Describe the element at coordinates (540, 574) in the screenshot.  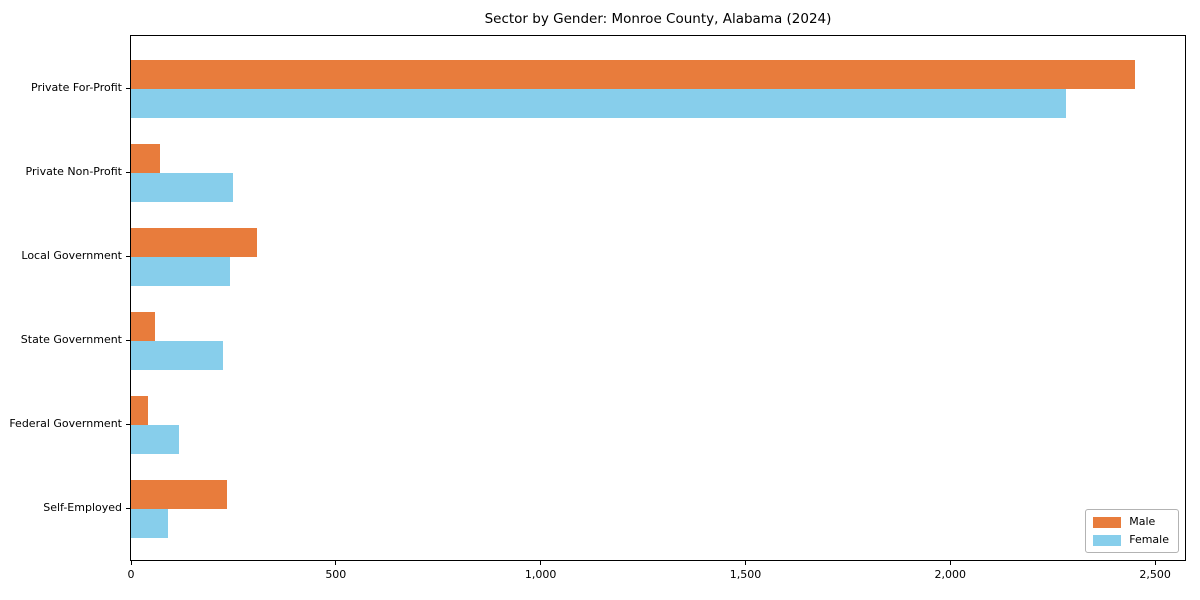
I see `x-tick-label: 1,000` at that location.